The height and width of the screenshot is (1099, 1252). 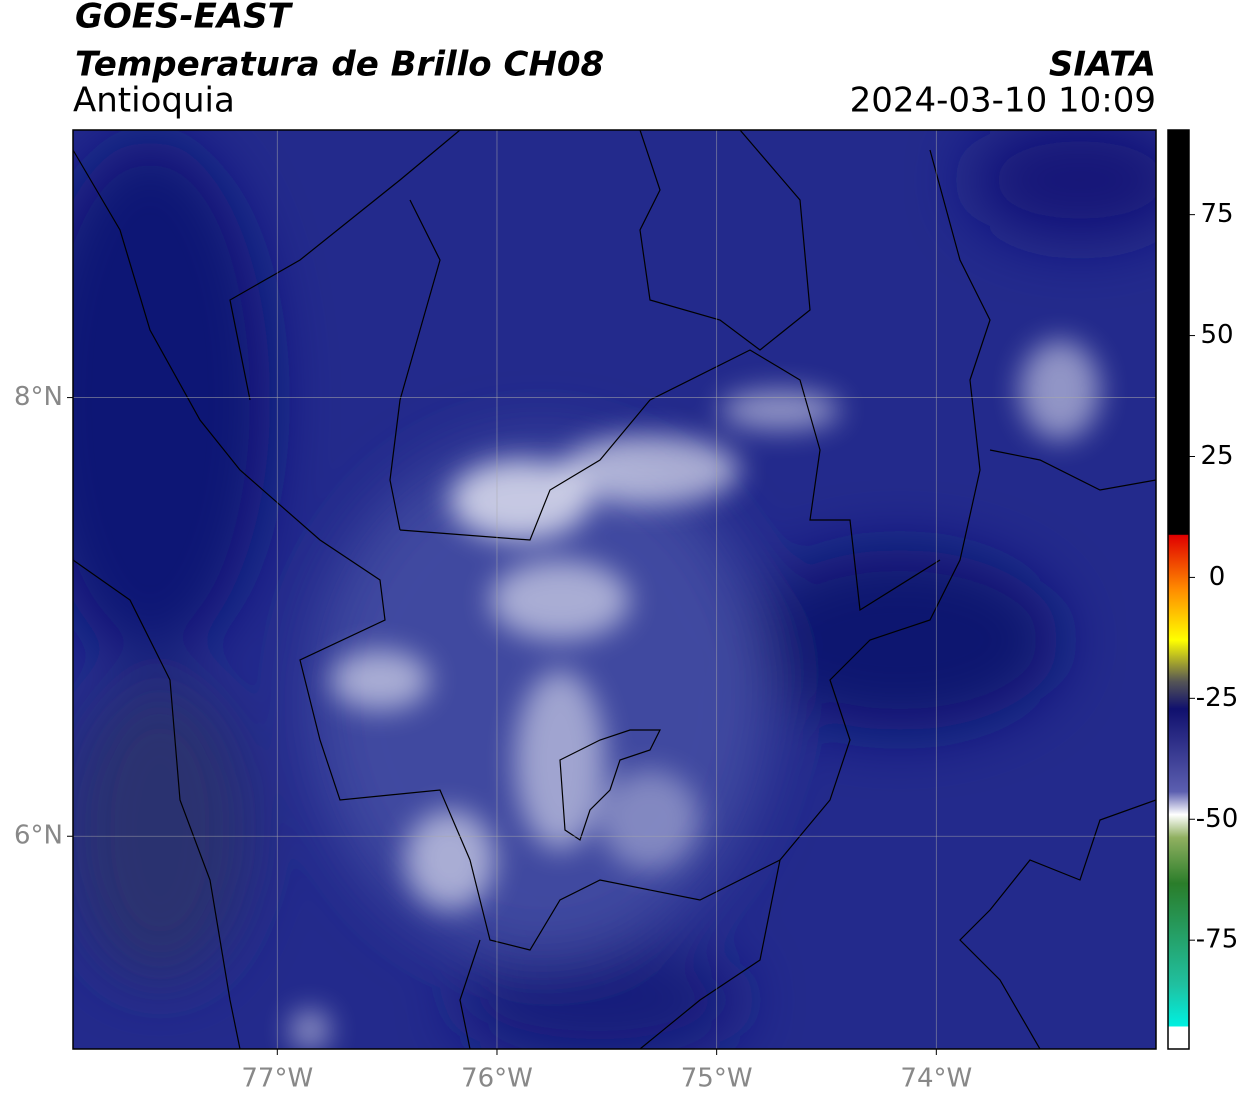 I want to click on datetime: 2024-03-10 10:09, so click(x=1003, y=101).